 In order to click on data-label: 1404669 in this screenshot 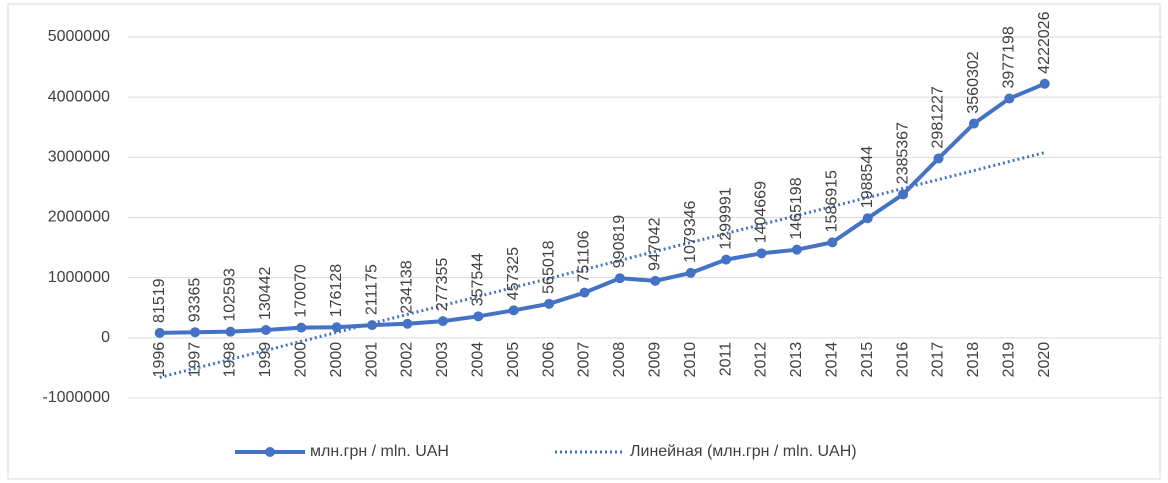, I will do `click(761, 212)`.